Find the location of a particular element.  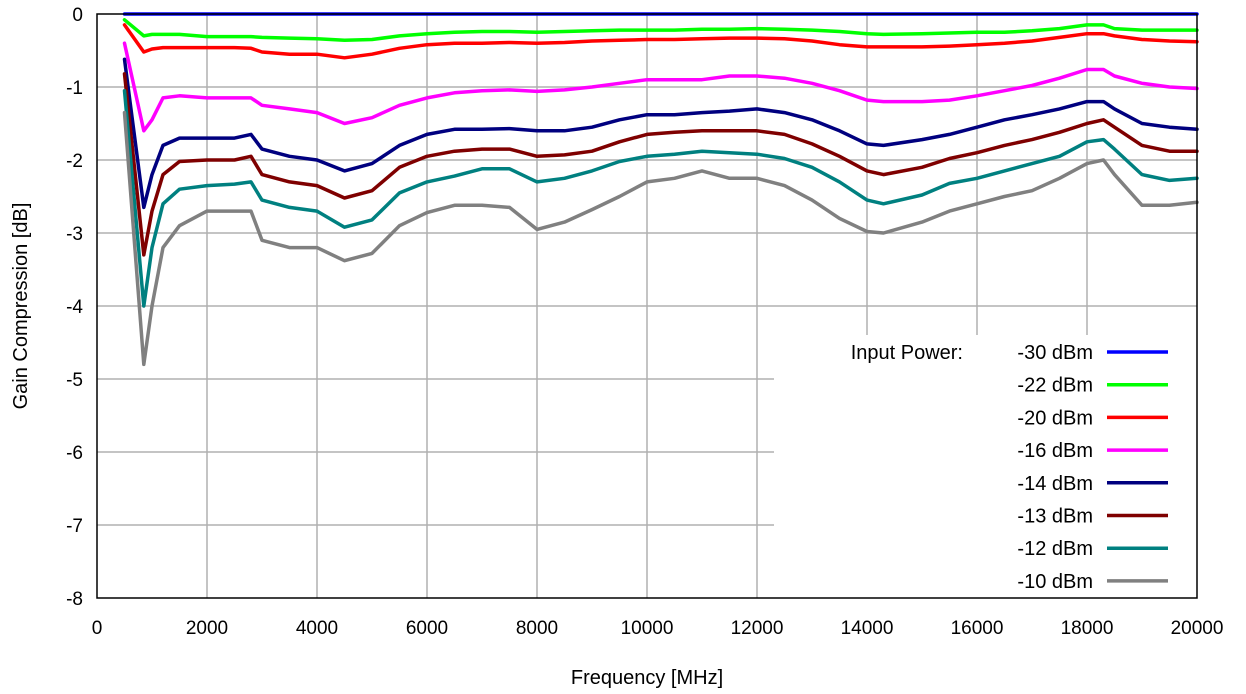

y-tick-label: -8 is located at coordinates (74, 599).